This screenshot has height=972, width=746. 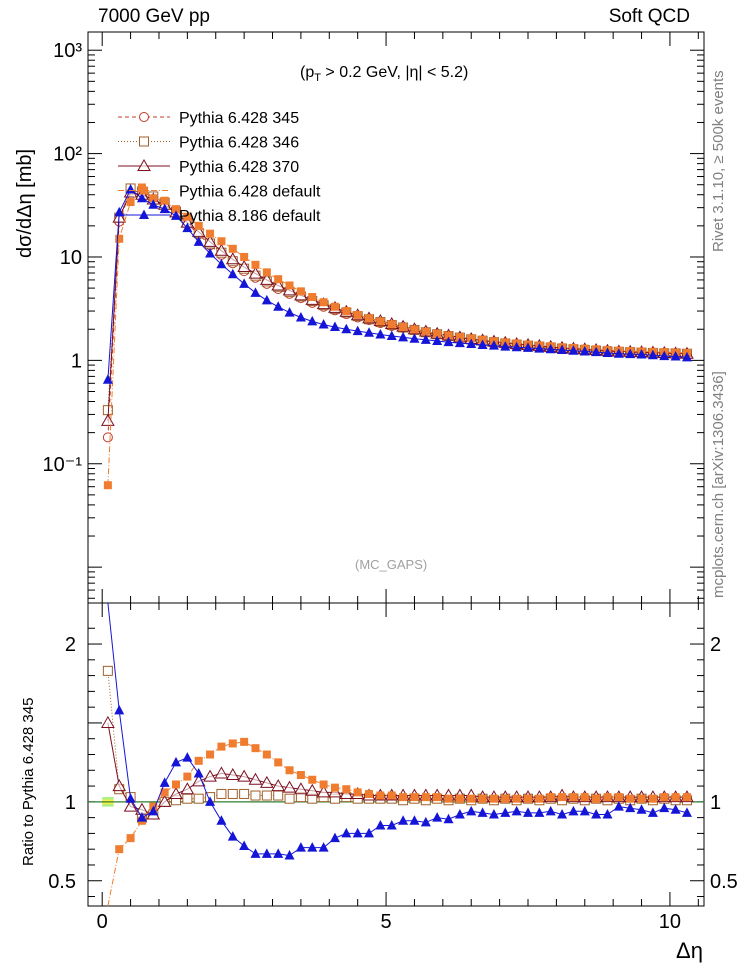 What do you see at coordinates (718, 484) in the screenshot?
I see `mcplots-label: mcplots.cern.ch [arXiv:1306.3436]` at bounding box center [718, 484].